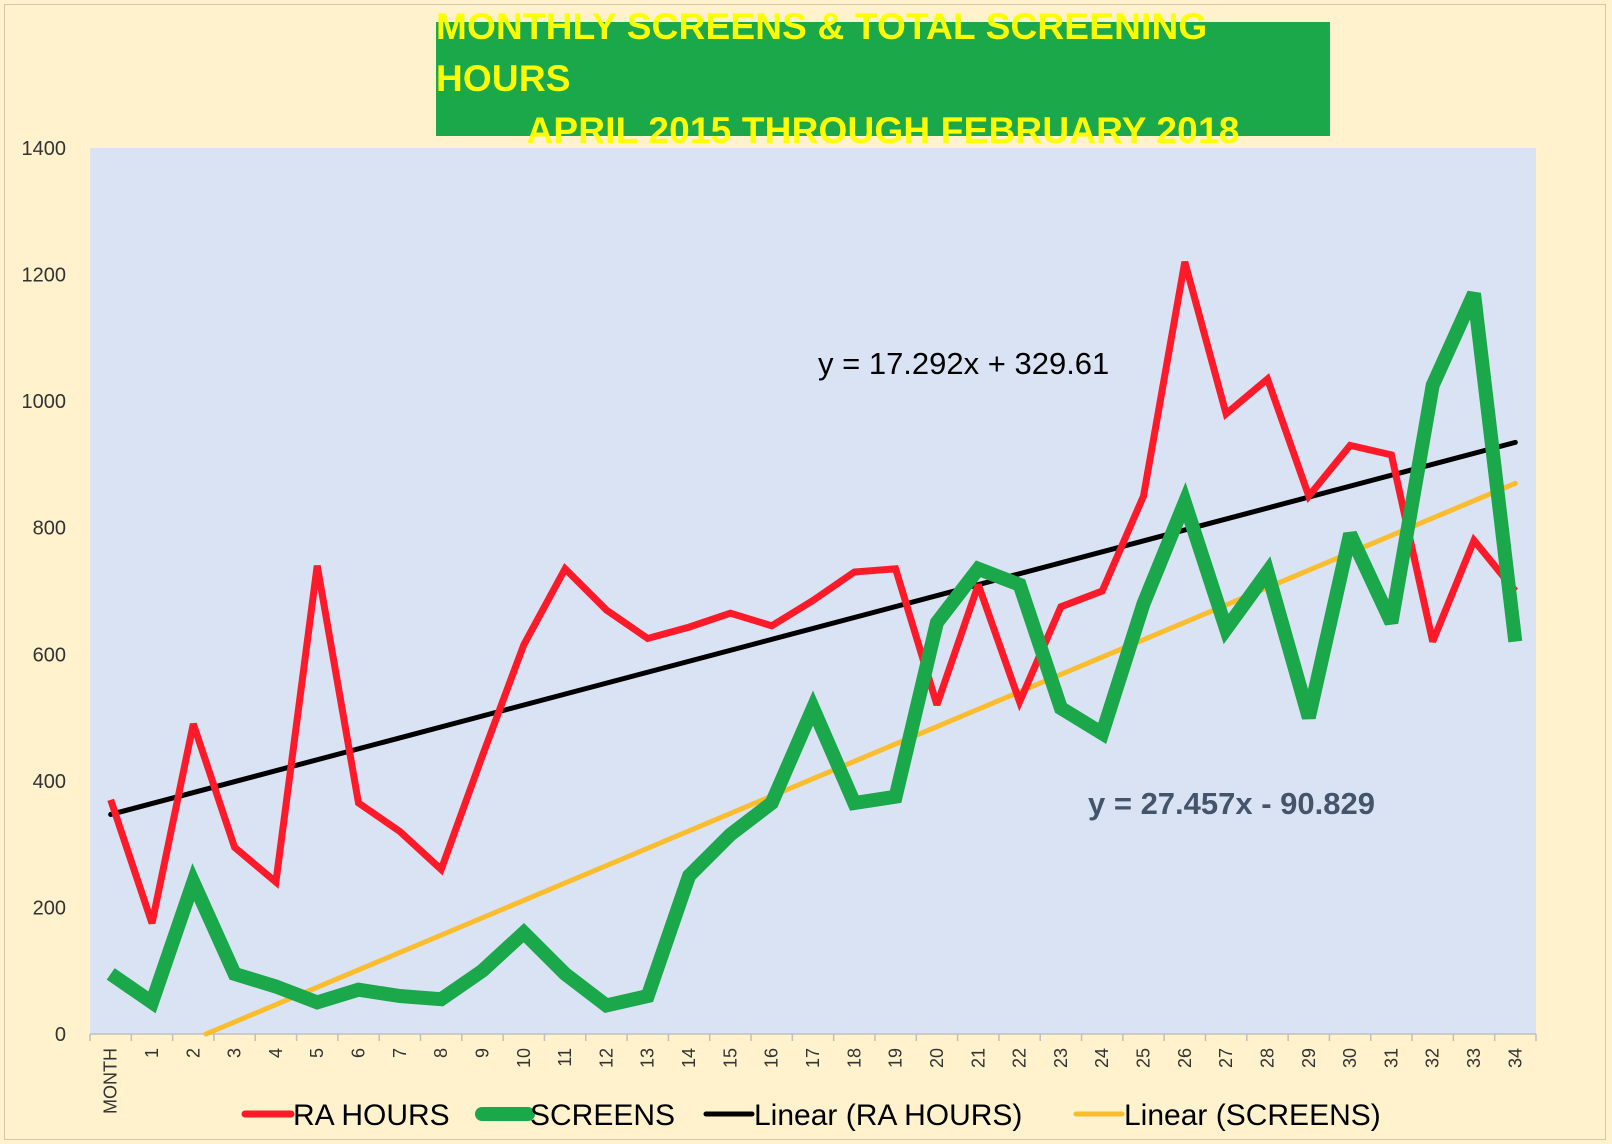 The image size is (1612, 1144). Describe the element at coordinates (963, 363) in the screenshot. I see `trendline-equation-ra-hours: y = 17.292x + 329.61` at that location.